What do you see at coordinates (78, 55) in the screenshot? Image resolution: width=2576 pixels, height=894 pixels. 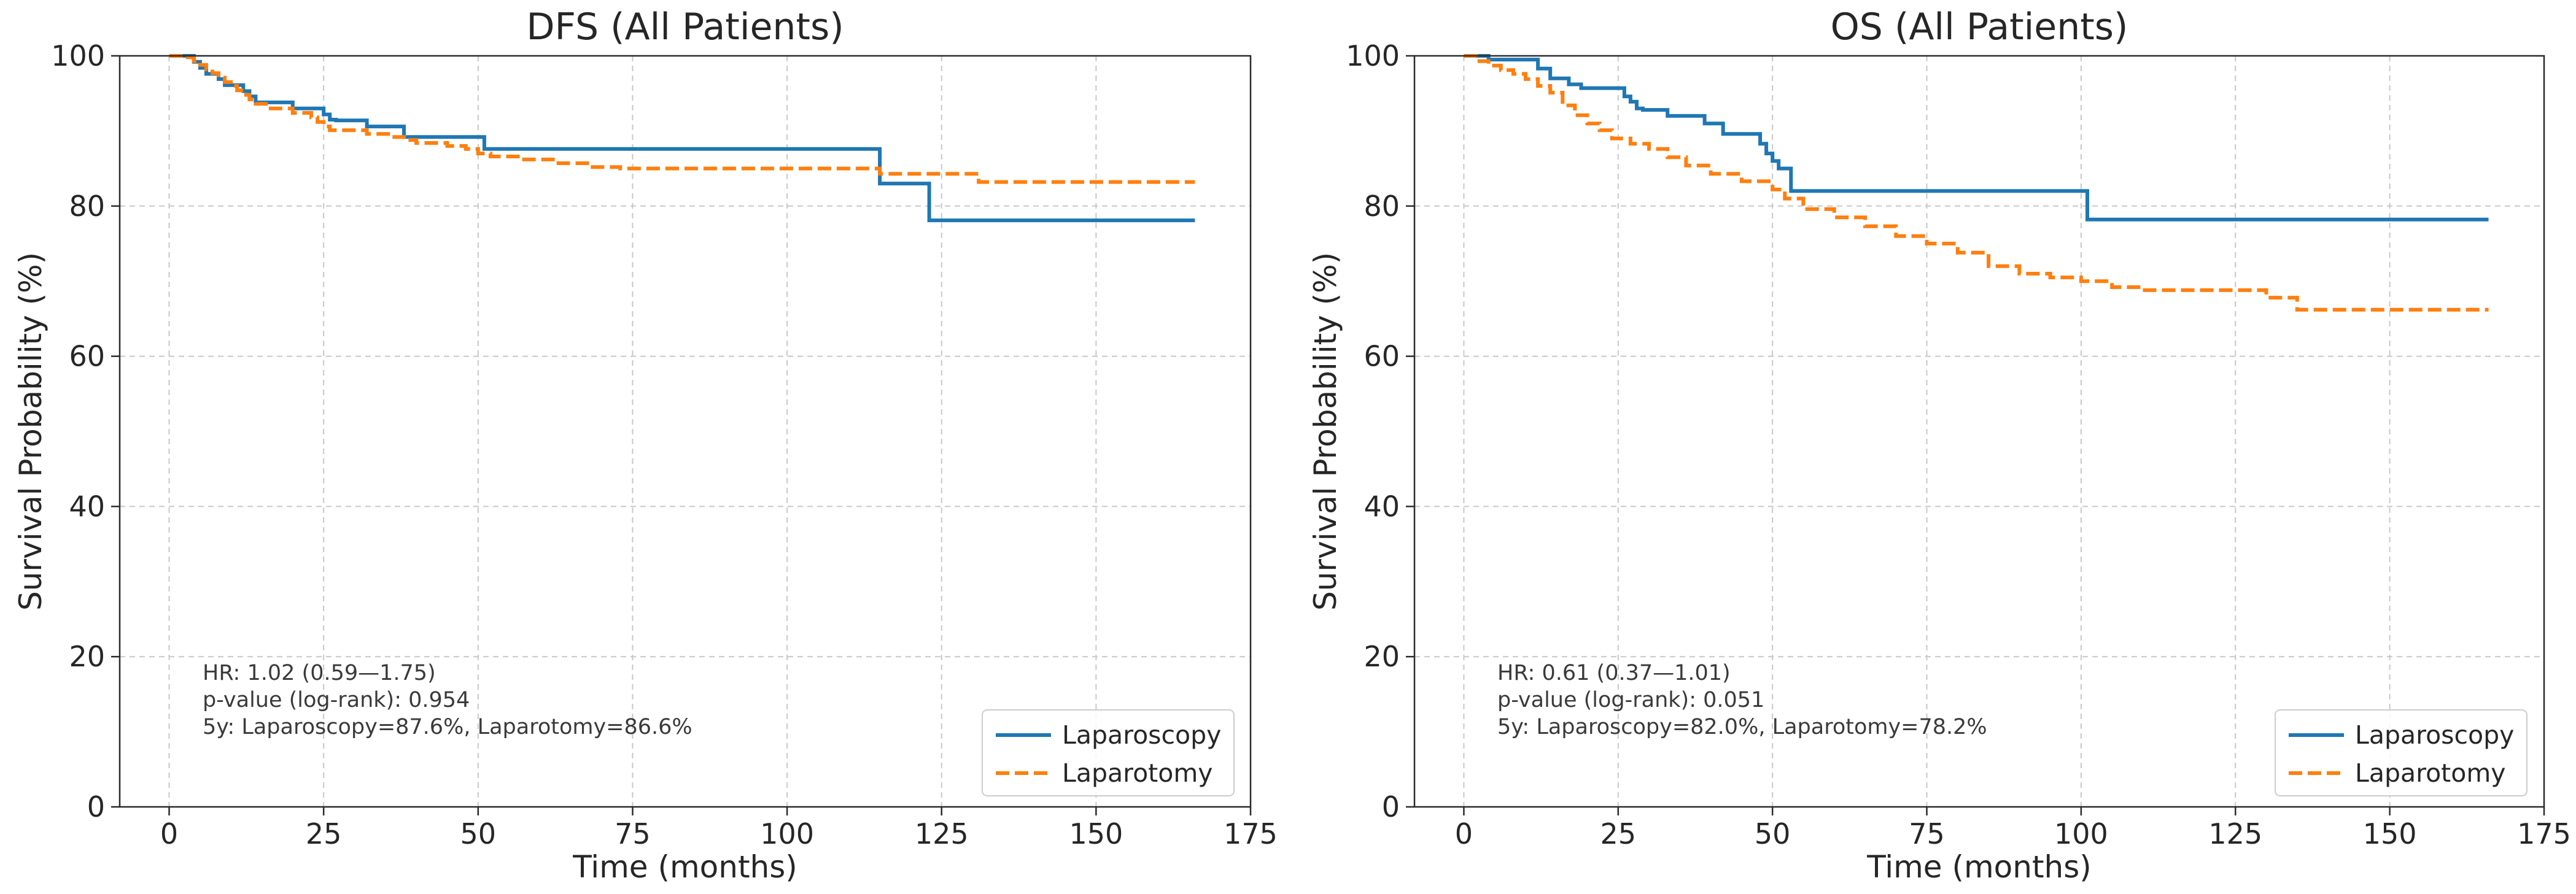 I see `dfs-y-tick-label: 100` at bounding box center [78, 55].